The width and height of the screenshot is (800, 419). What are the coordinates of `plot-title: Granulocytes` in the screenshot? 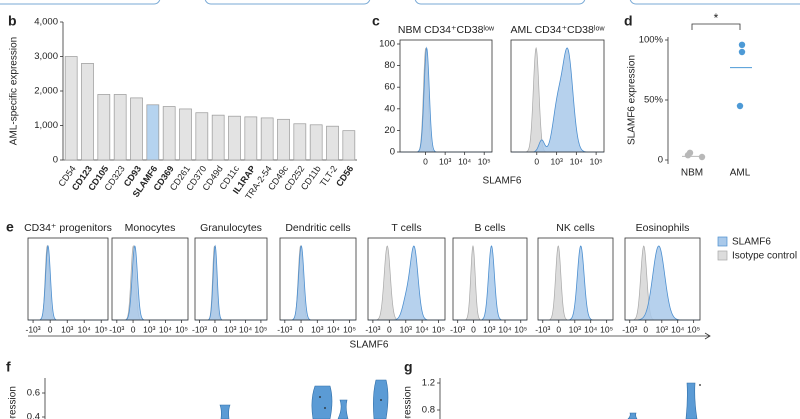 It's located at (231, 228).